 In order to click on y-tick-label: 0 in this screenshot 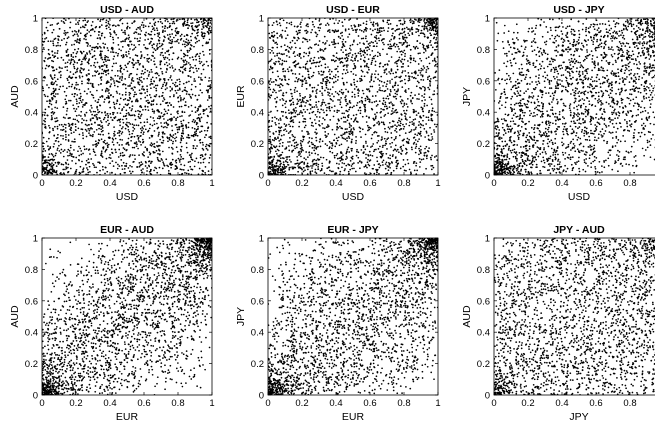, I will do `click(35, 176)`.